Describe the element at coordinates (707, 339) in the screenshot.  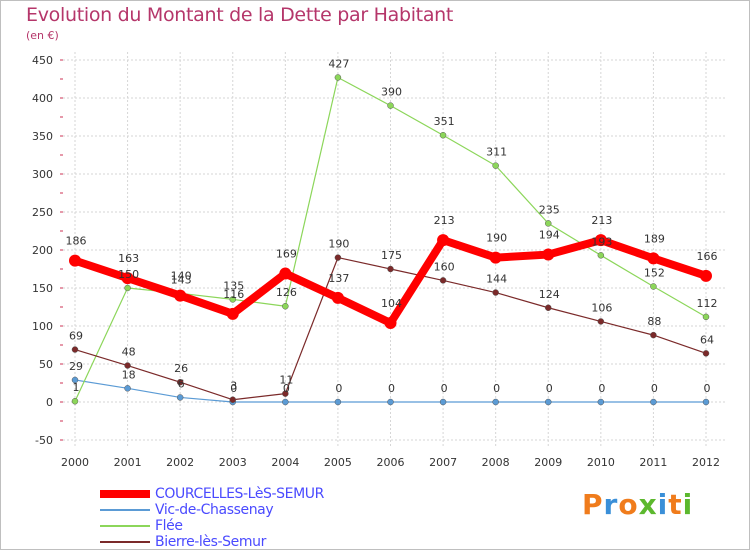
I see `data-label: 64` at that location.